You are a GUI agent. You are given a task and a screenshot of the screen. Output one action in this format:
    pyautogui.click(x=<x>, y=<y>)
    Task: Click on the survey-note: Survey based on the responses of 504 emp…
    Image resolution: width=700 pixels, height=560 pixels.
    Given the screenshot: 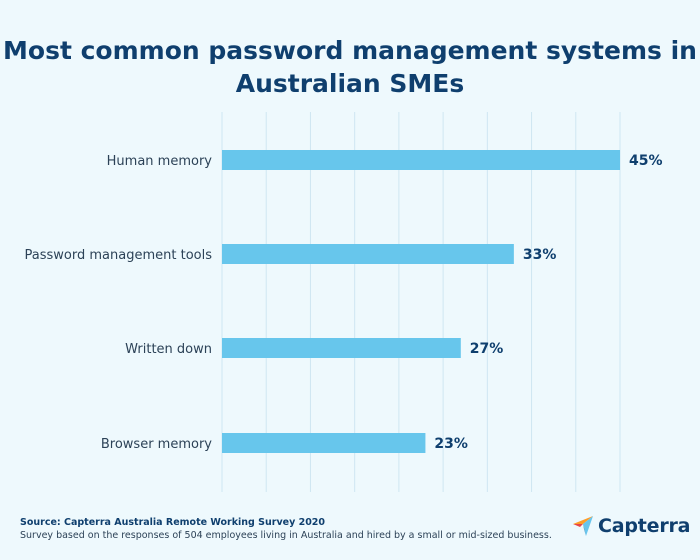 What is the action you would take?
    pyautogui.click(x=286, y=535)
    